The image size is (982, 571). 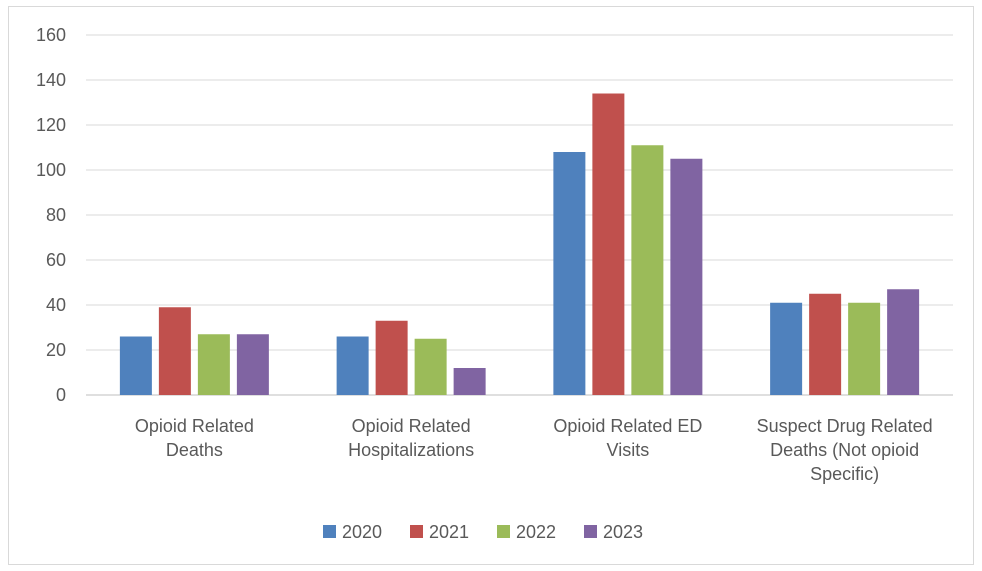 What do you see at coordinates (627, 438) in the screenshot?
I see `x-category-label: Opioid Related ED Visits` at bounding box center [627, 438].